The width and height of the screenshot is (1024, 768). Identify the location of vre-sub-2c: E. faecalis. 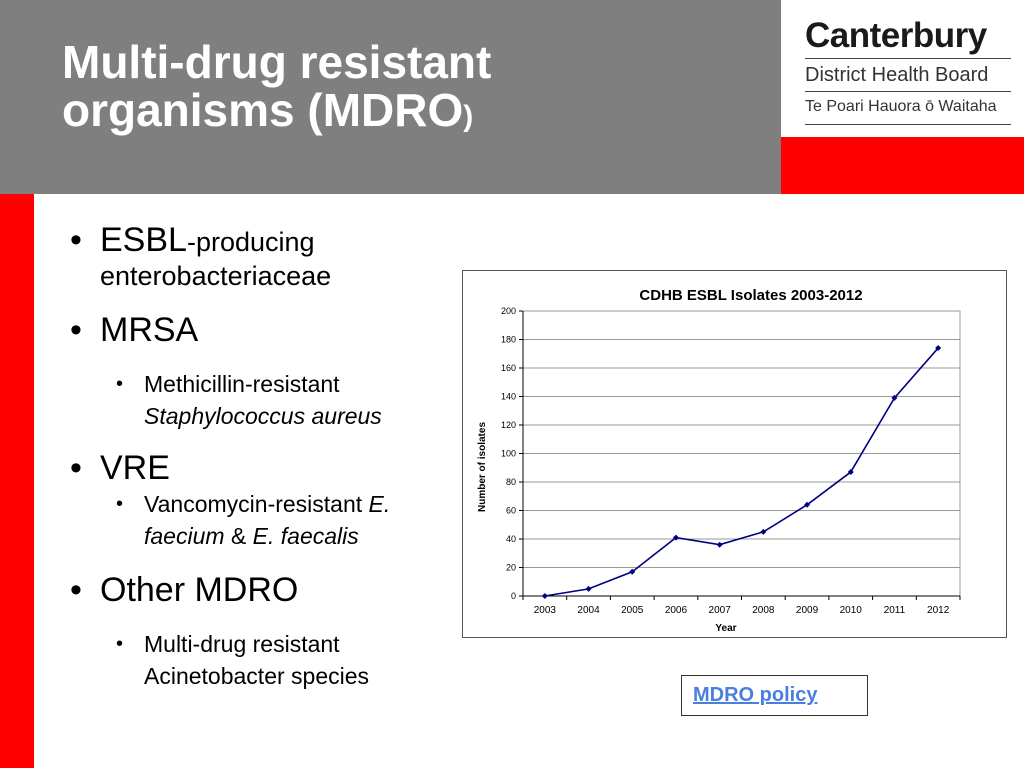
(305, 536).